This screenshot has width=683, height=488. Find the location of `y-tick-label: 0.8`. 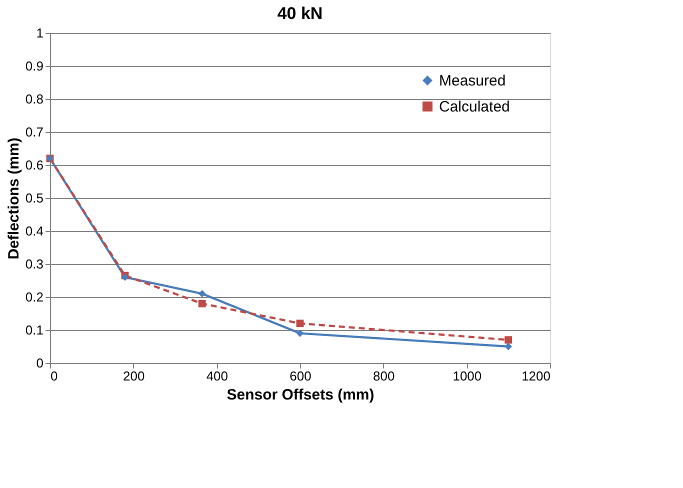

y-tick-label: 0.8 is located at coordinates (34, 99).